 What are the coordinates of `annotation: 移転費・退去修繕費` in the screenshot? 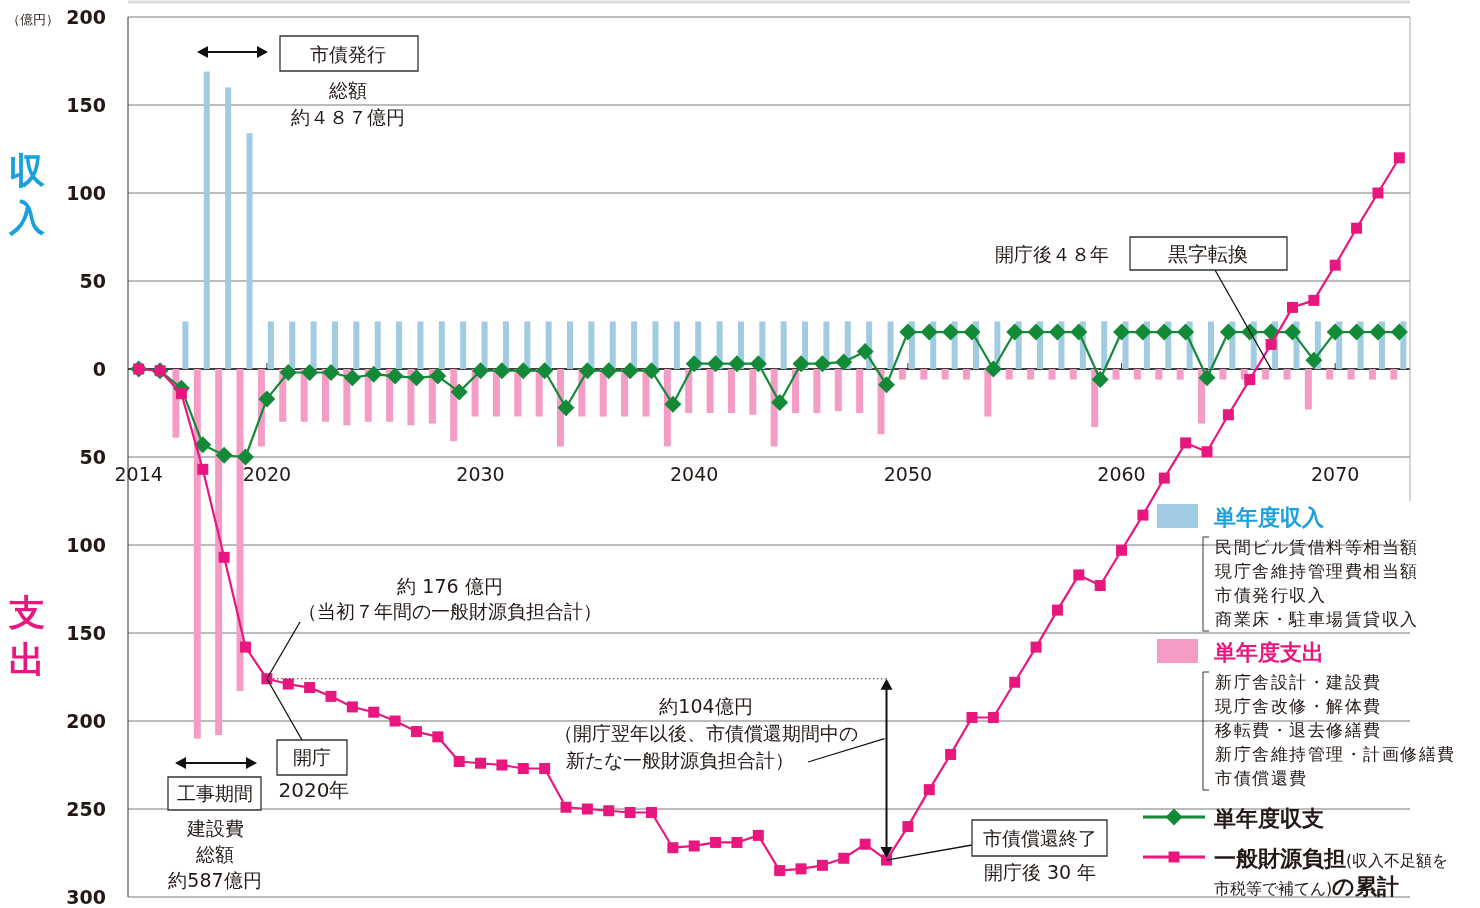 It's located at (1298, 730).